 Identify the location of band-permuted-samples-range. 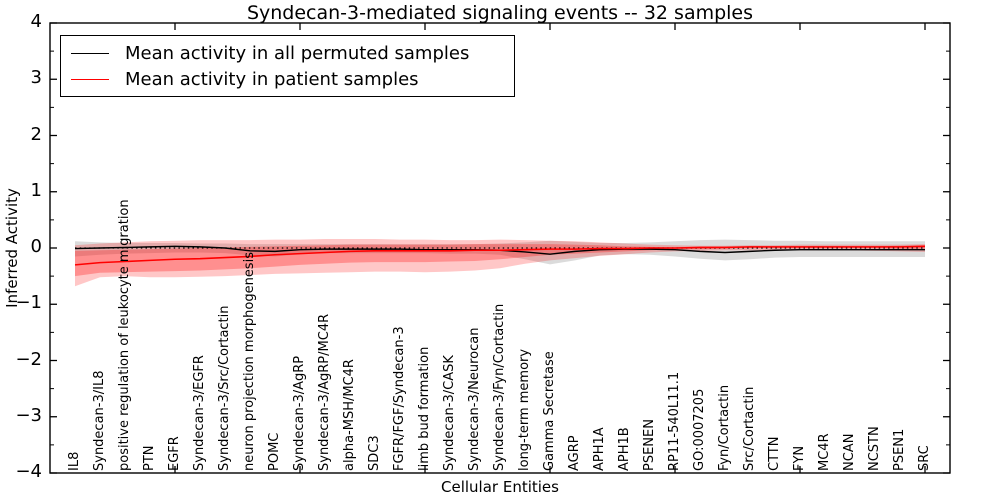
(500, 252).